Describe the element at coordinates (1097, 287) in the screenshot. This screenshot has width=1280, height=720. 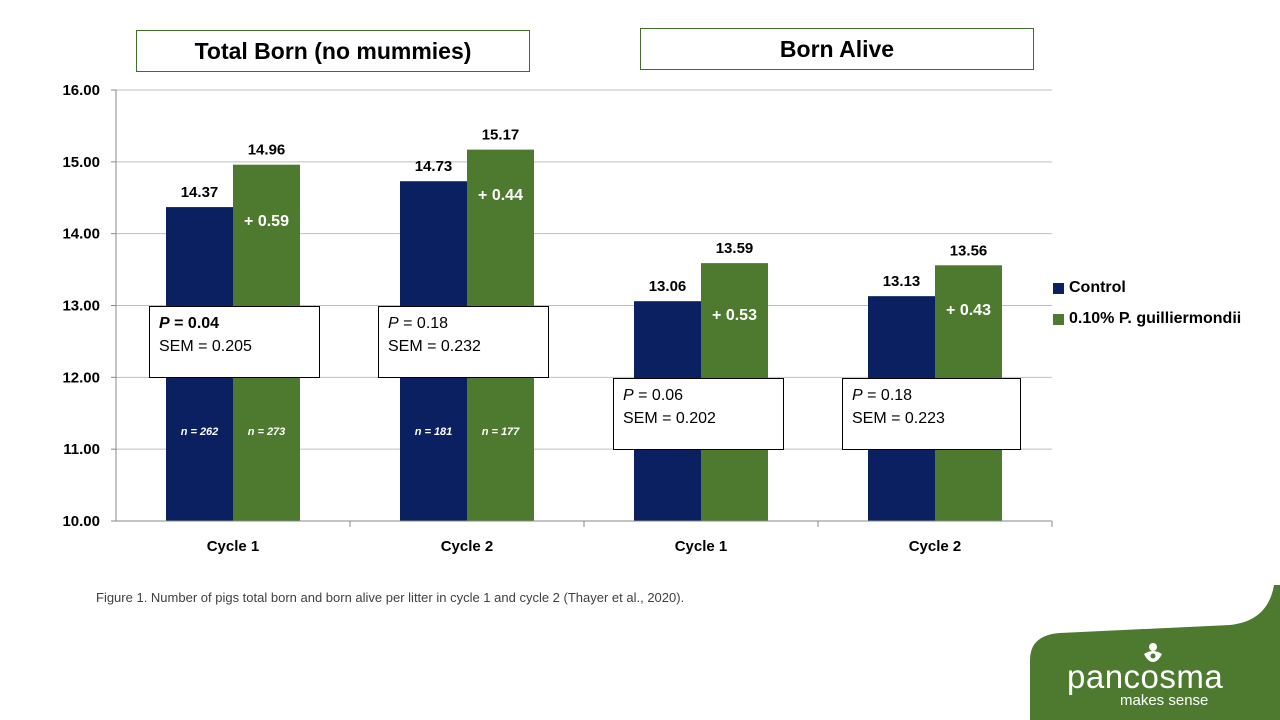
I see `legend-label-control: Control` at that location.